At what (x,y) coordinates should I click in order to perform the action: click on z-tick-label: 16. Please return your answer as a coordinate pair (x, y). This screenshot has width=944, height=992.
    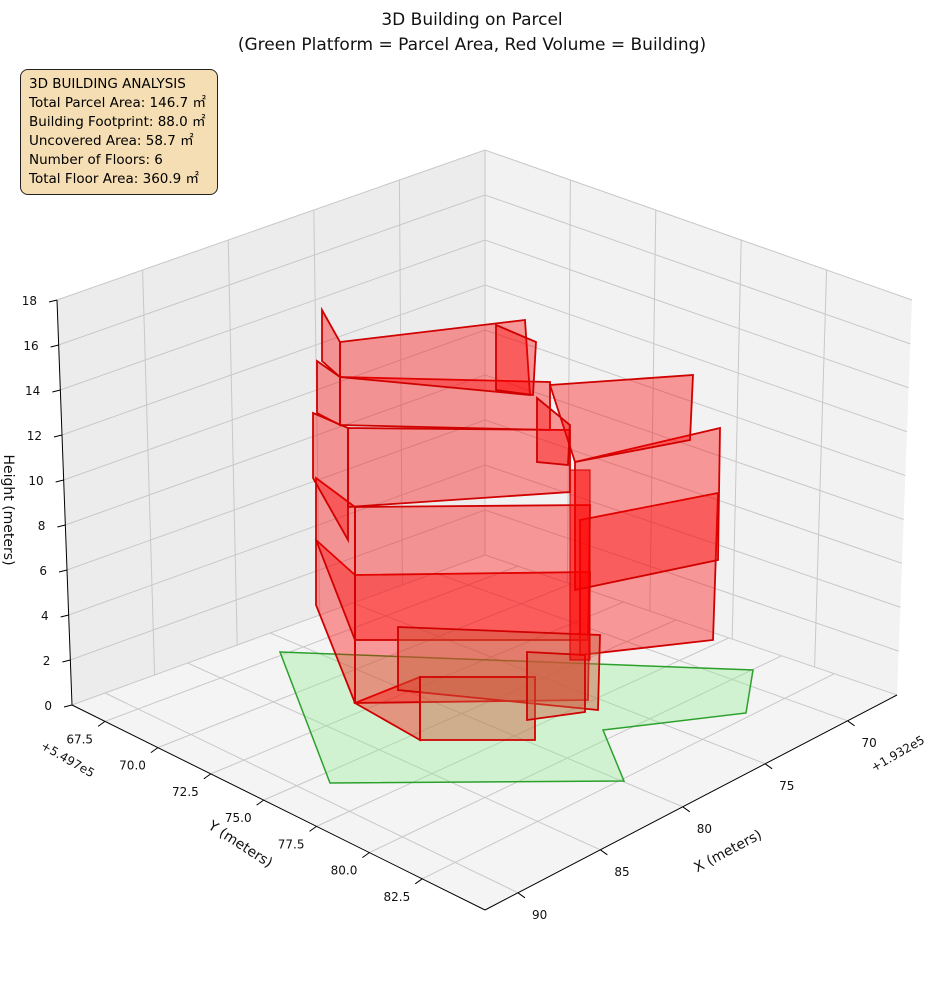
    Looking at the image, I should click on (30, 346).